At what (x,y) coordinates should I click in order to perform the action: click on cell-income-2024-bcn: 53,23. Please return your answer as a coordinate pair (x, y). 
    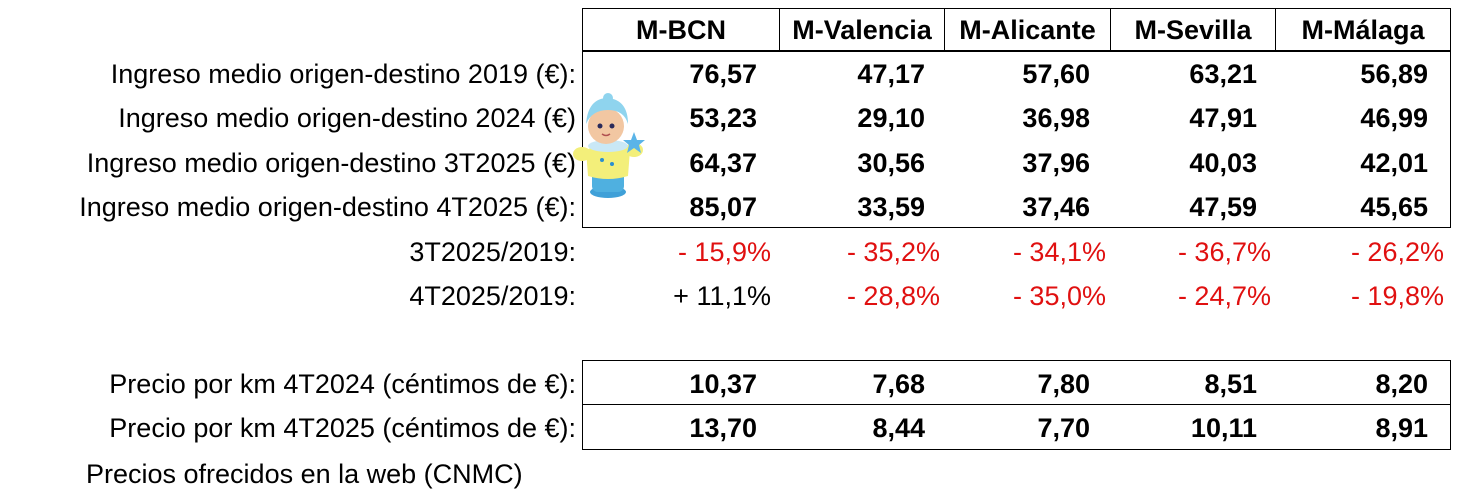
    Looking at the image, I should click on (723, 118).